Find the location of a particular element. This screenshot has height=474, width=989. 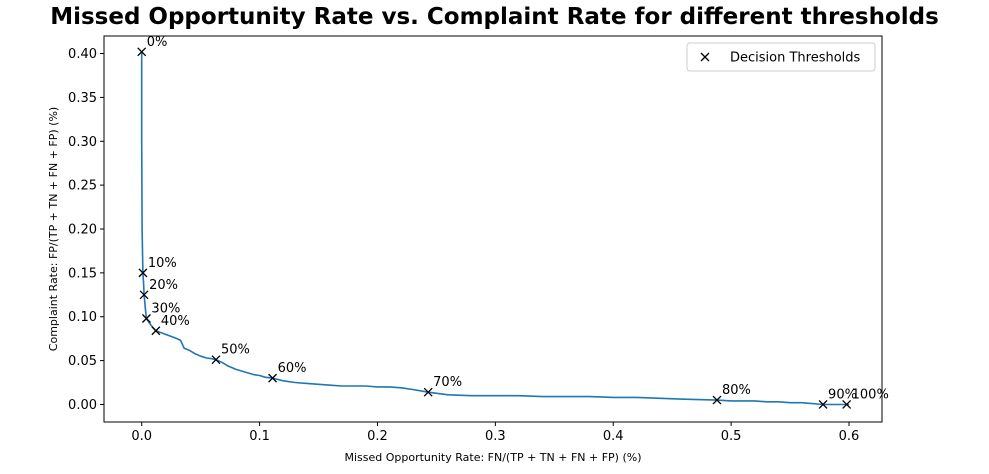

x-tick-label: 0.2 is located at coordinates (377, 436).